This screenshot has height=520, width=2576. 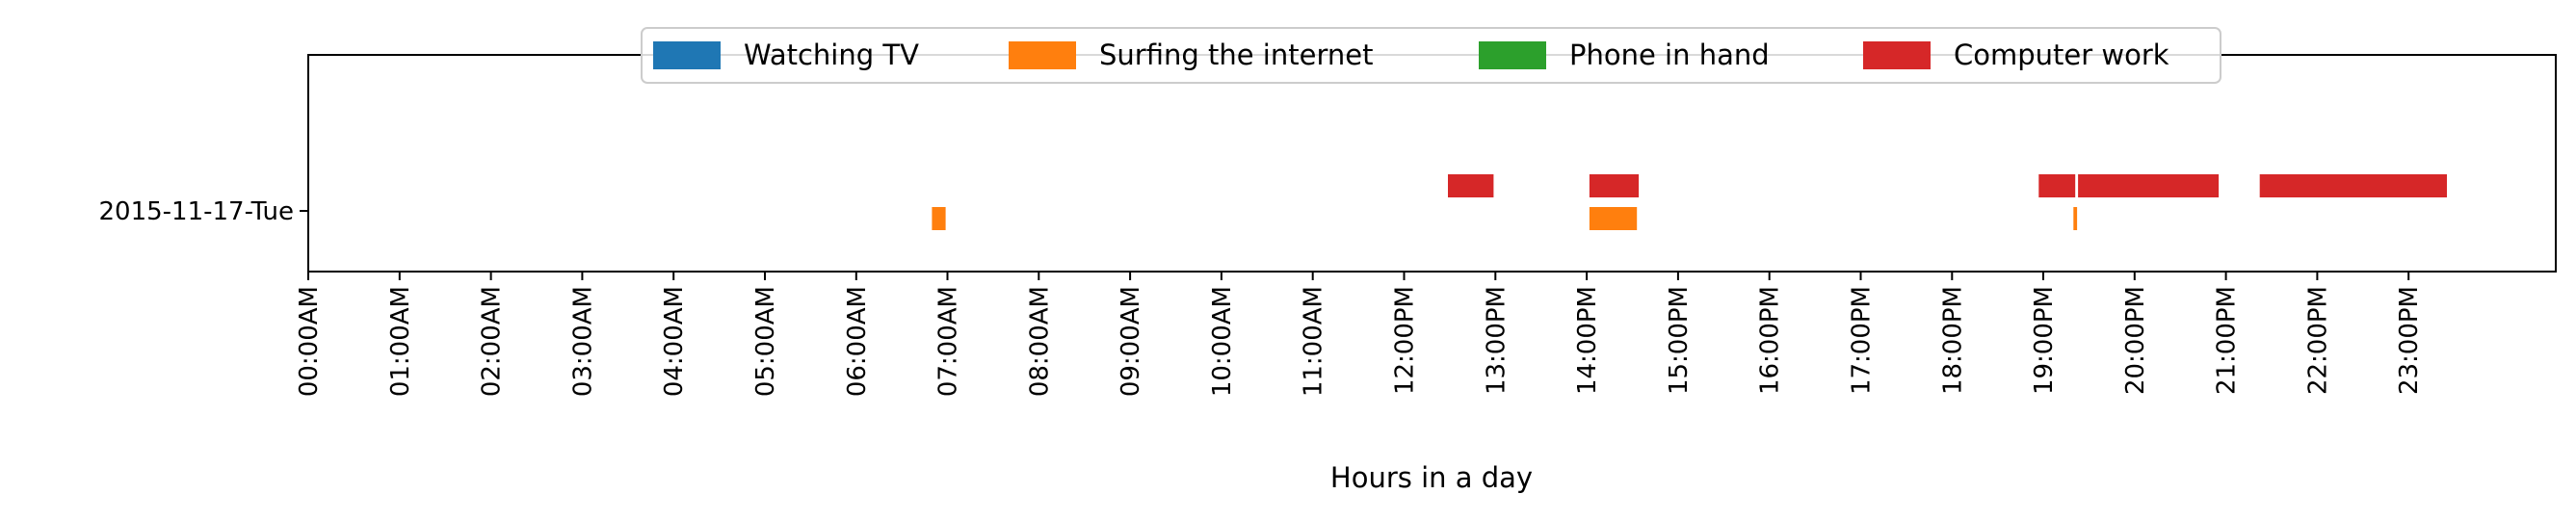 What do you see at coordinates (2318, 340) in the screenshot?
I see `x-tick-label: 22:00PM` at bounding box center [2318, 340].